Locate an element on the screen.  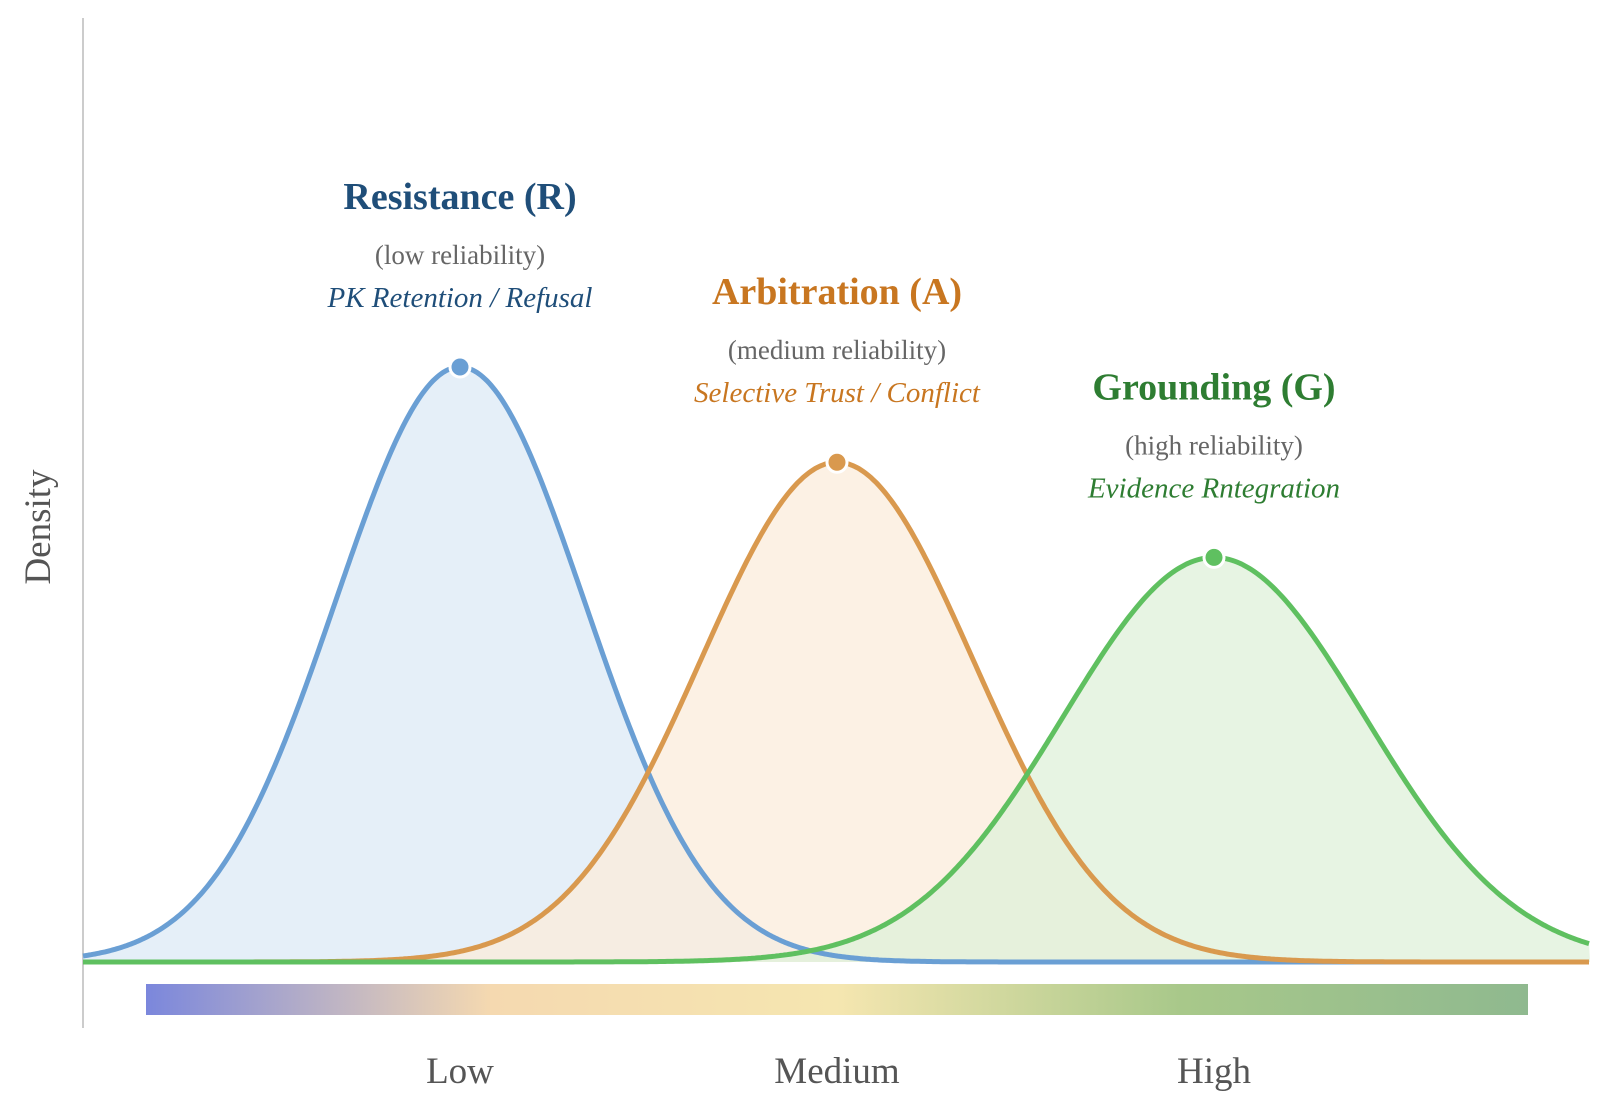
x-tick-labels: Low Medium High is located at coordinates (838, 1071).